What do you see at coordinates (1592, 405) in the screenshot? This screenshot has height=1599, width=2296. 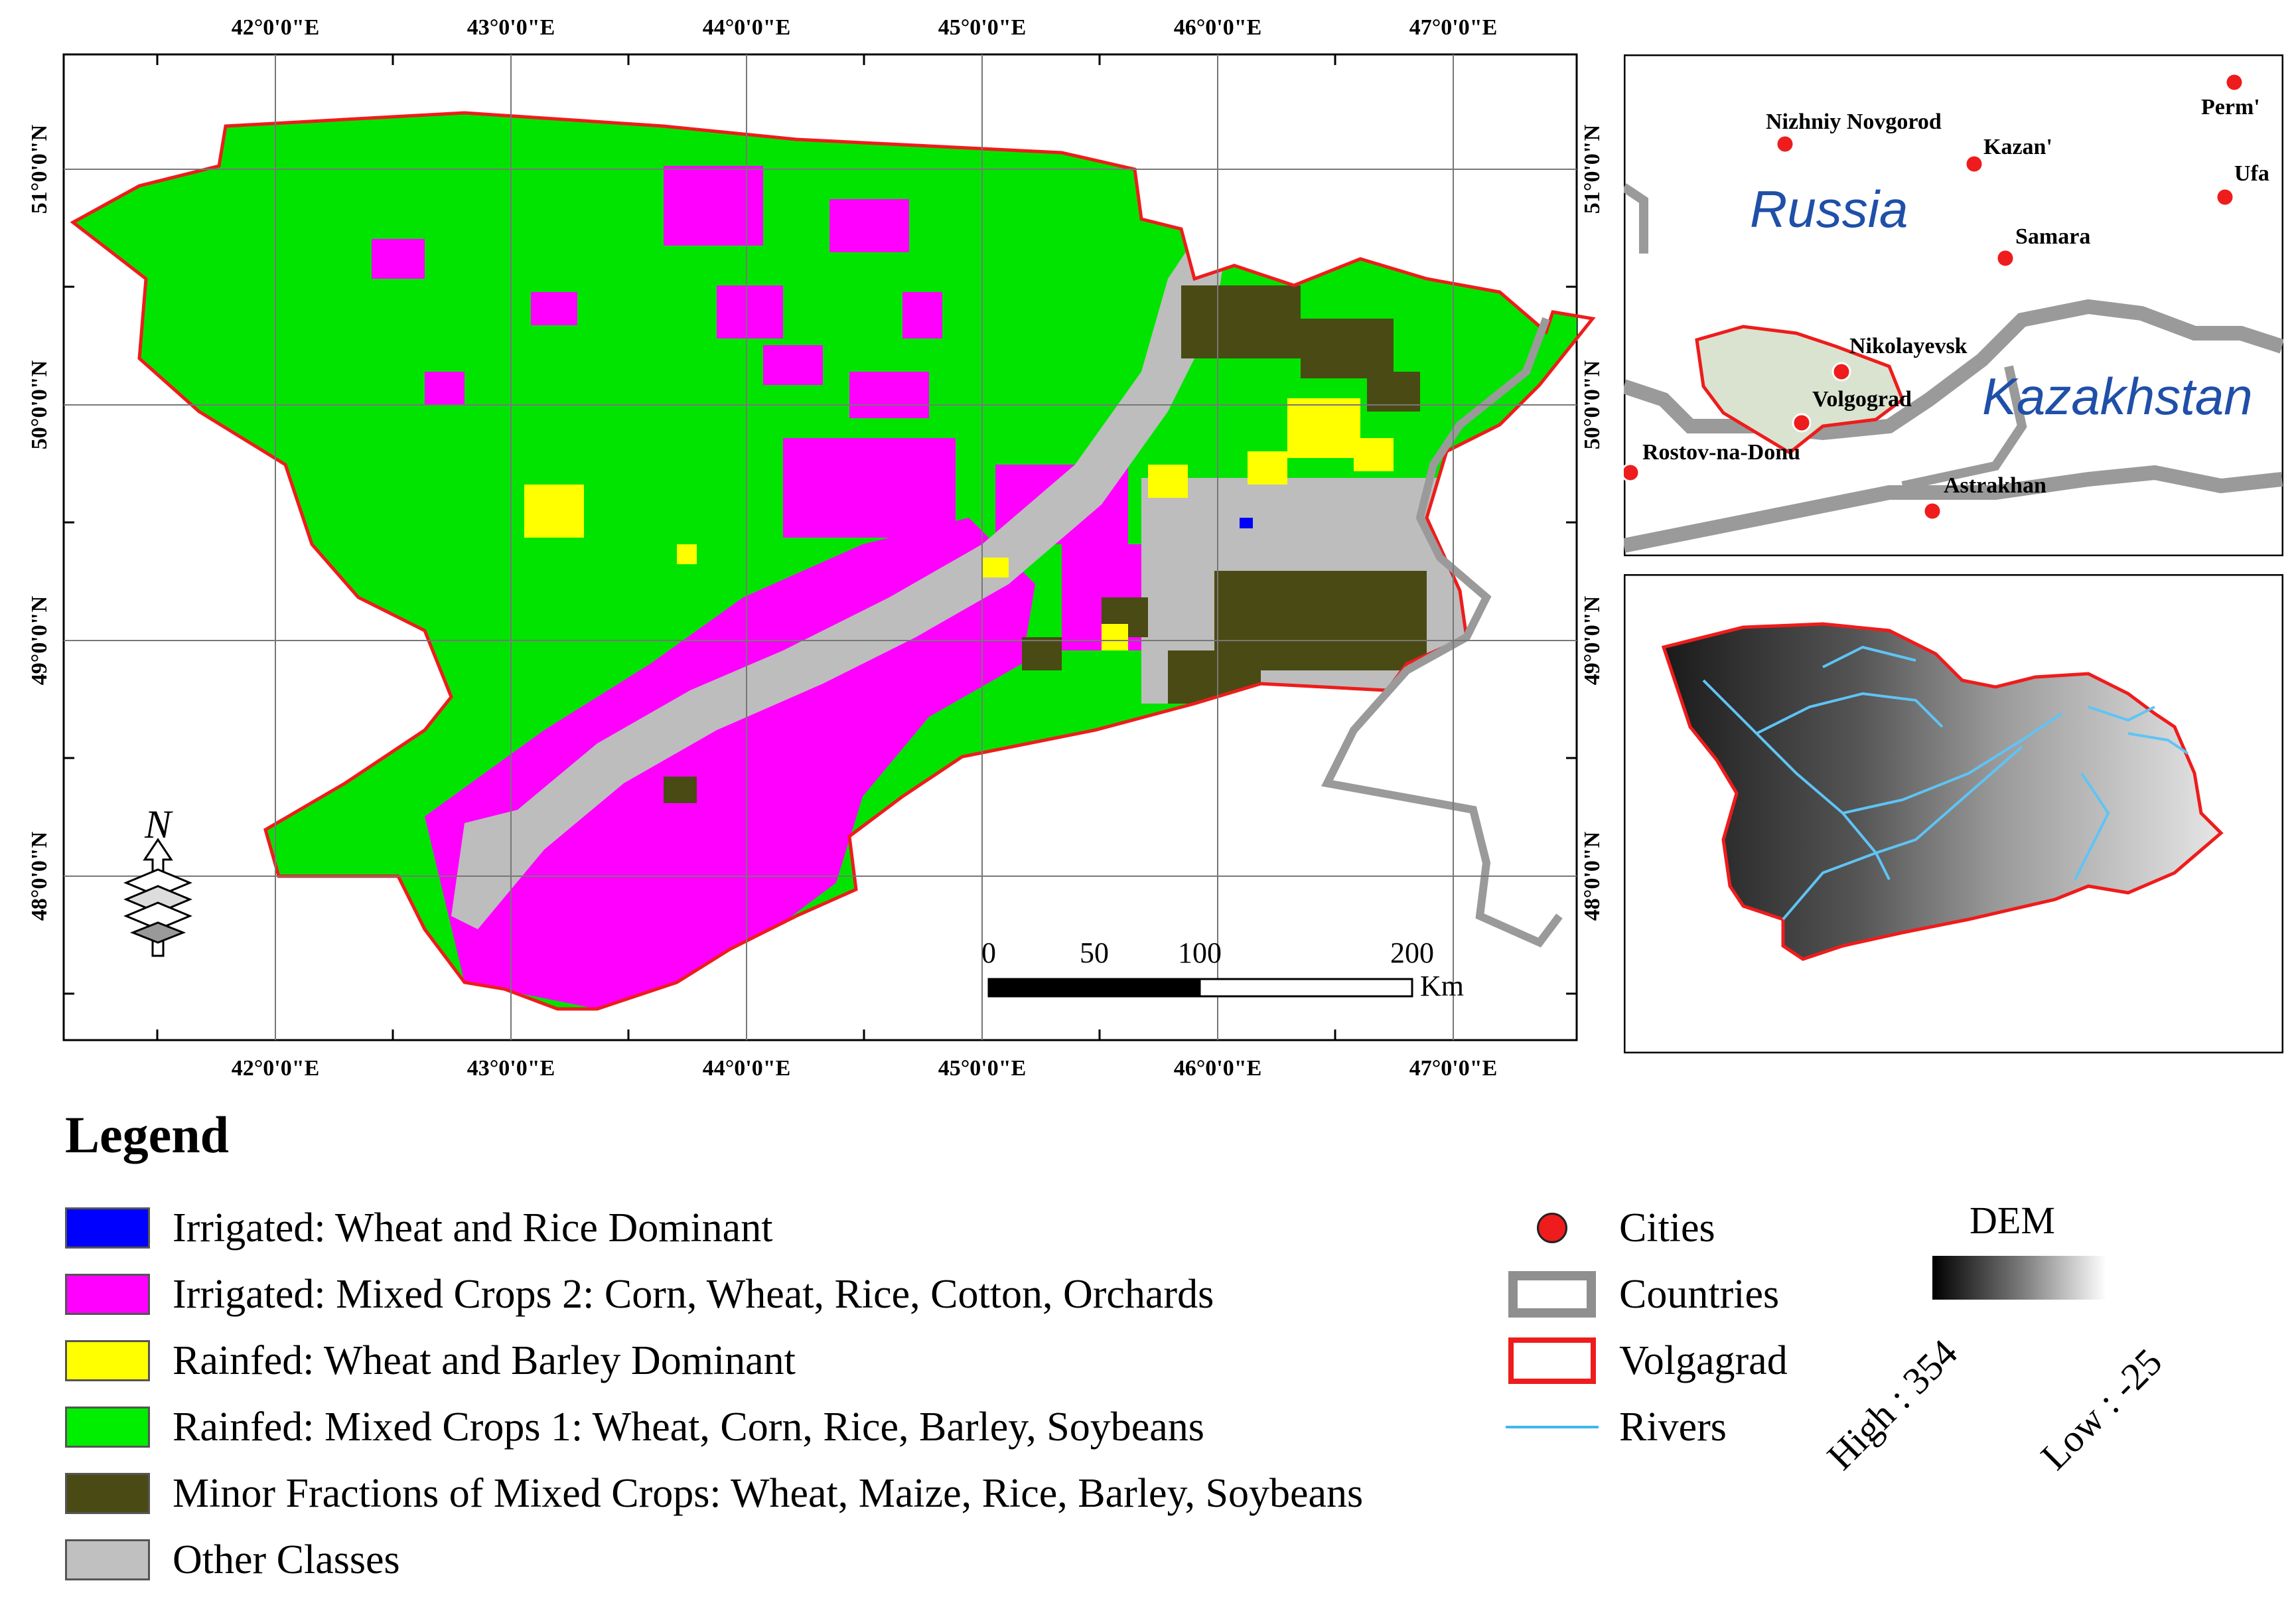 I see `right-lat-label: 50°0'0"N` at bounding box center [1592, 405].